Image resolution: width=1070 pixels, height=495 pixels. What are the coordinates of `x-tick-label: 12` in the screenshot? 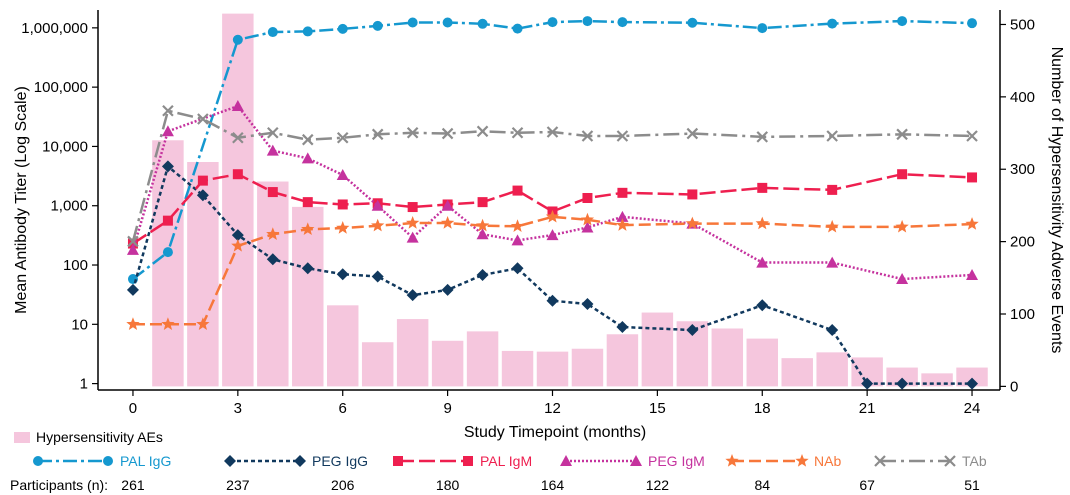 It's located at (552, 408).